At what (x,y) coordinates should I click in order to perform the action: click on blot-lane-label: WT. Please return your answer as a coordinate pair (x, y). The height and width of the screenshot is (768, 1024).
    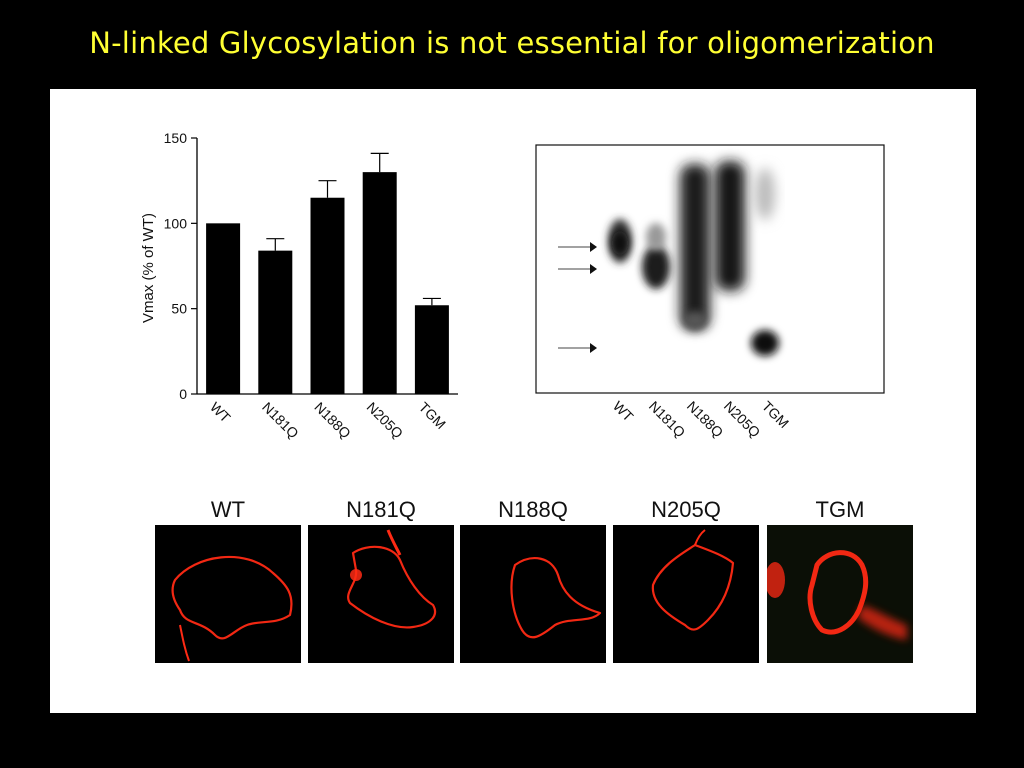
    Looking at the image, I should click on (623, 411).